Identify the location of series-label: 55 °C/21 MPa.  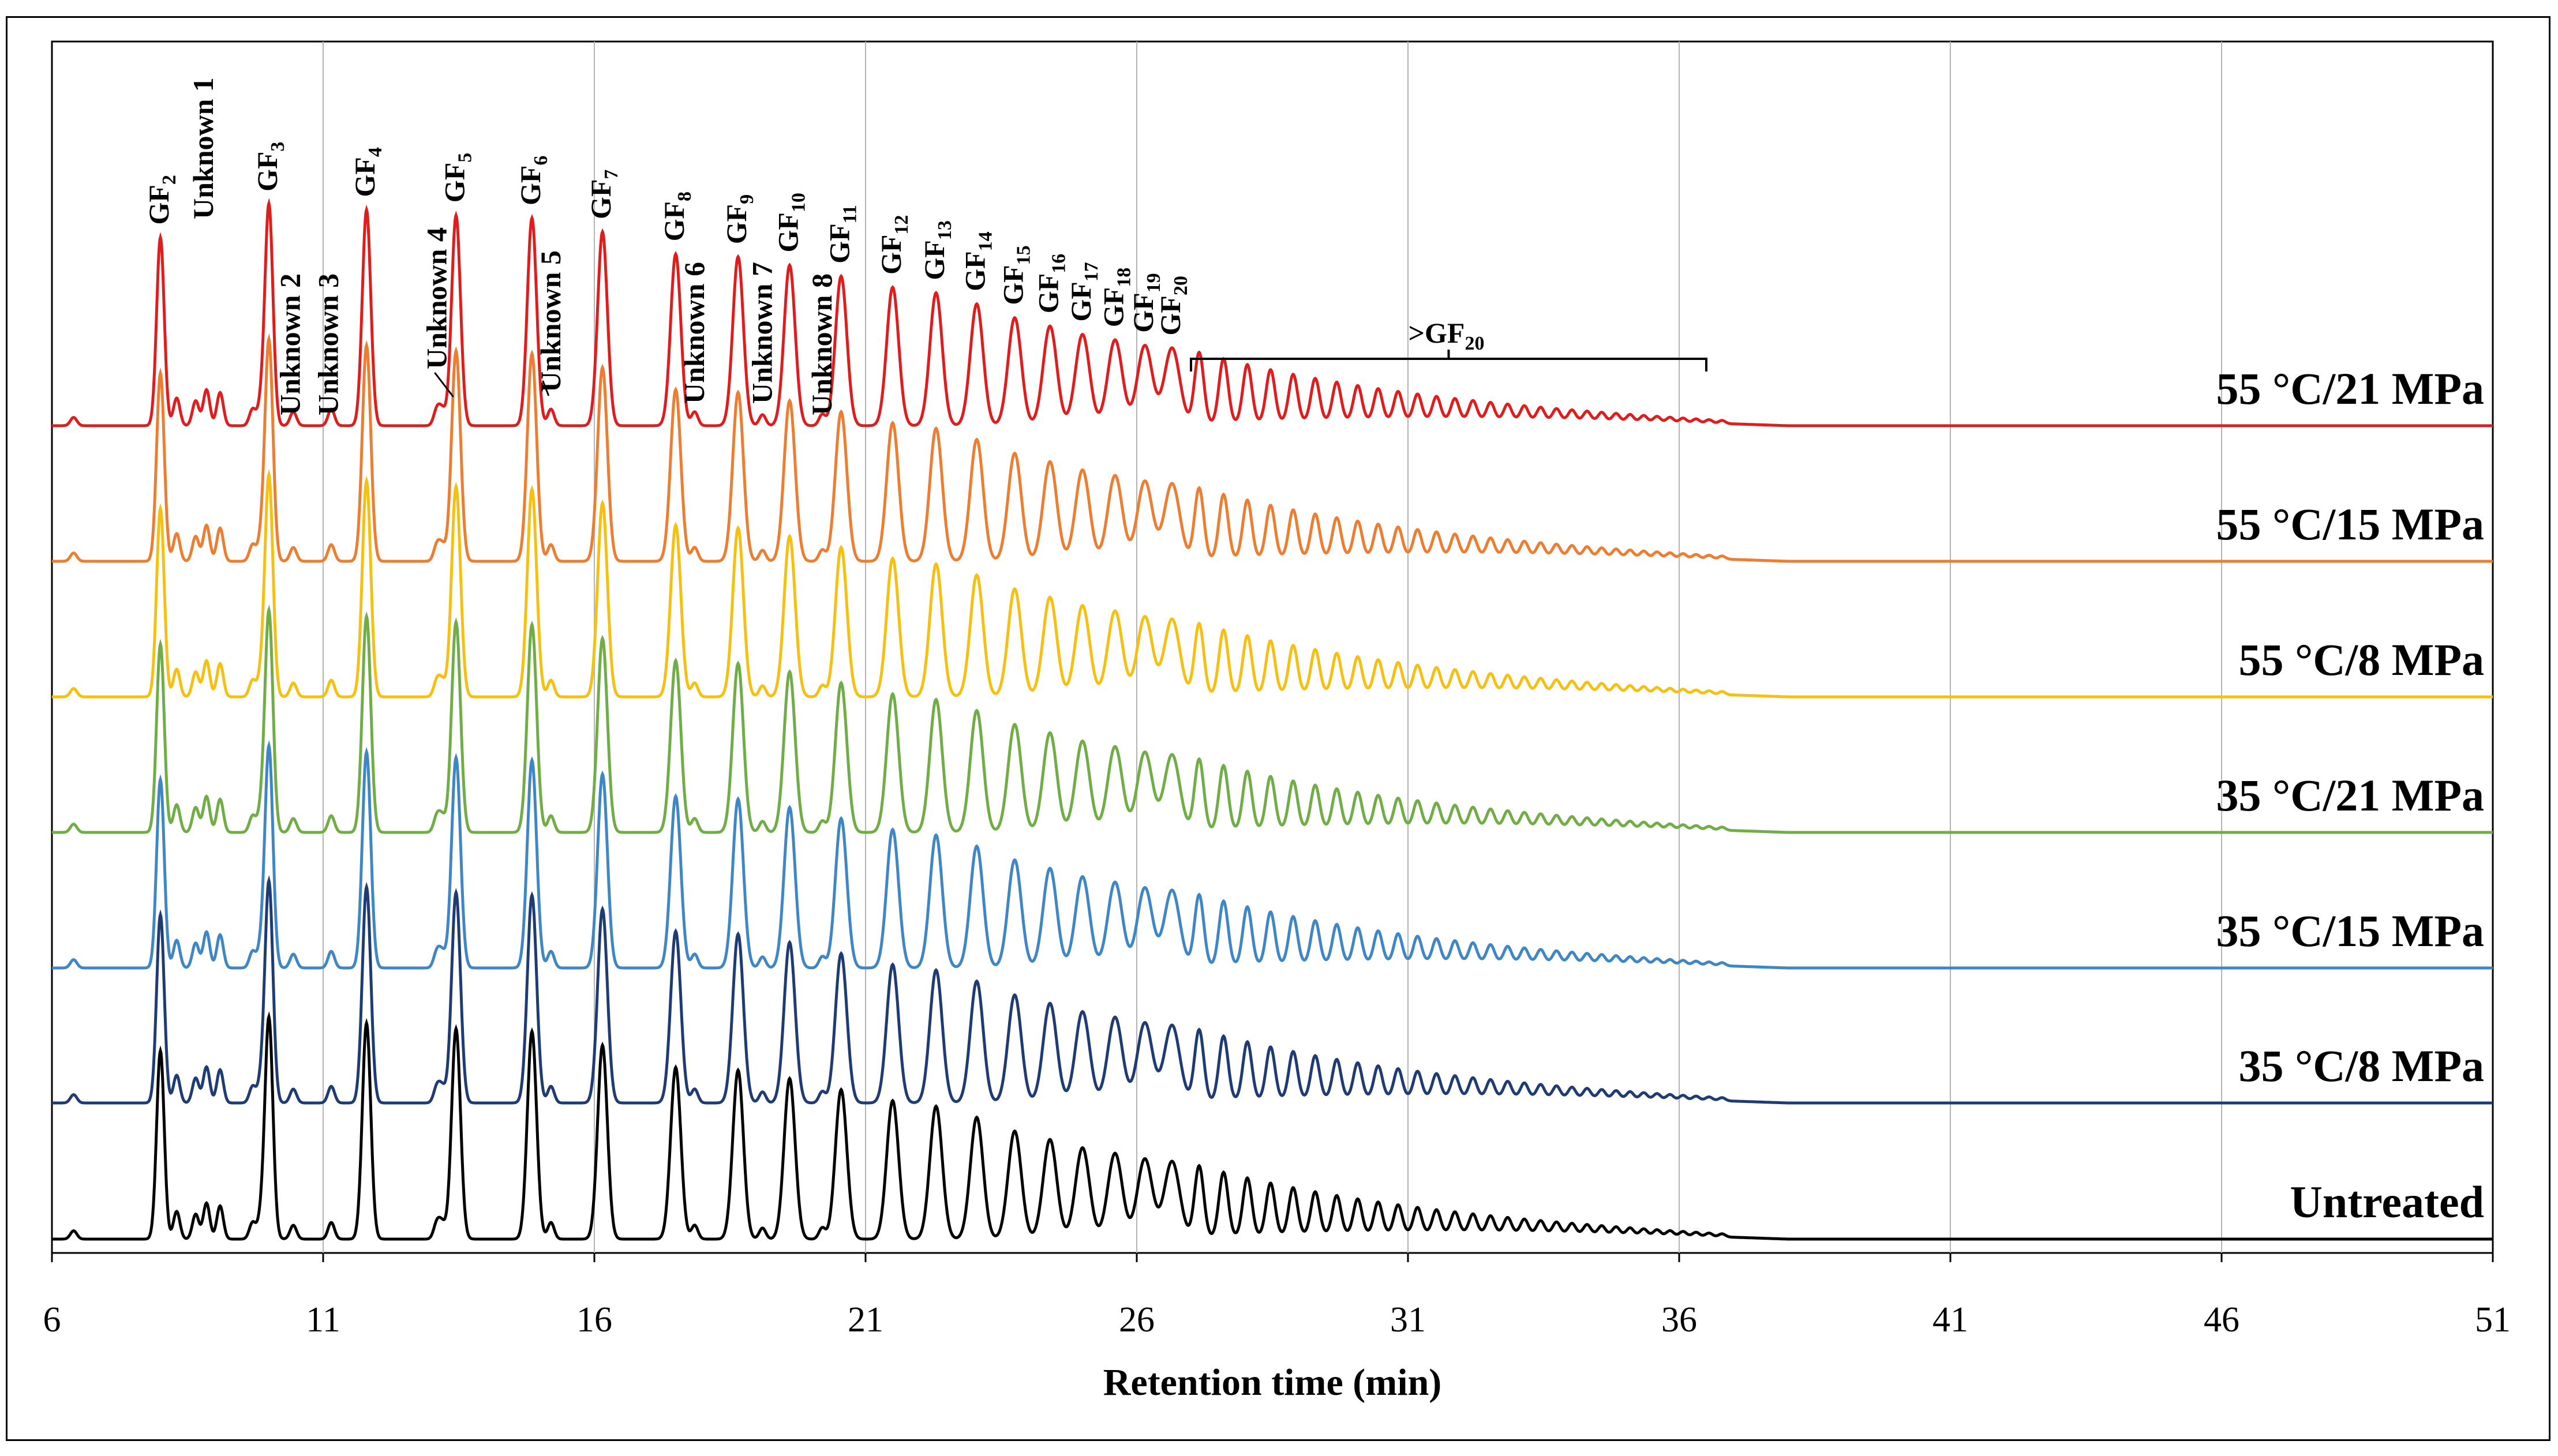
(2350, 389).